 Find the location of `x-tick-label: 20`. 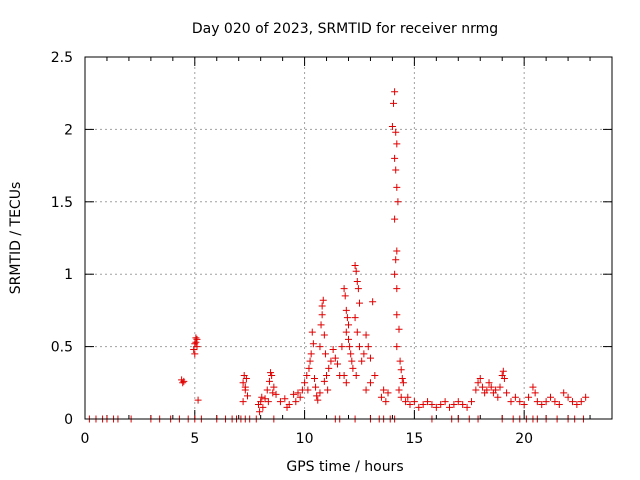

x-tick-label: 20 is located at coordinates (524, 439).